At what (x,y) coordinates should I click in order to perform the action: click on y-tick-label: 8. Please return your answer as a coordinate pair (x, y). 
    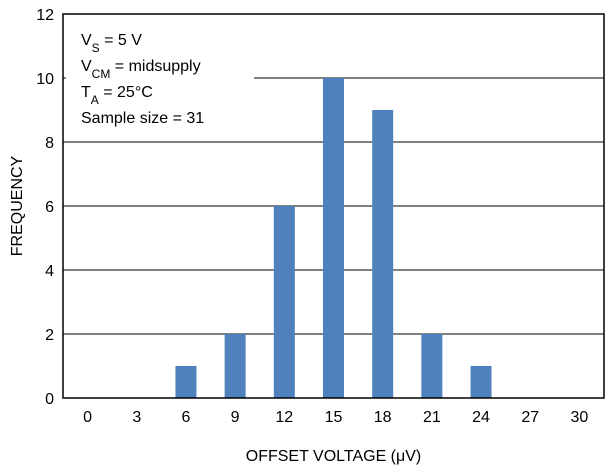
    Looking at the image, I should click on (49, 143).